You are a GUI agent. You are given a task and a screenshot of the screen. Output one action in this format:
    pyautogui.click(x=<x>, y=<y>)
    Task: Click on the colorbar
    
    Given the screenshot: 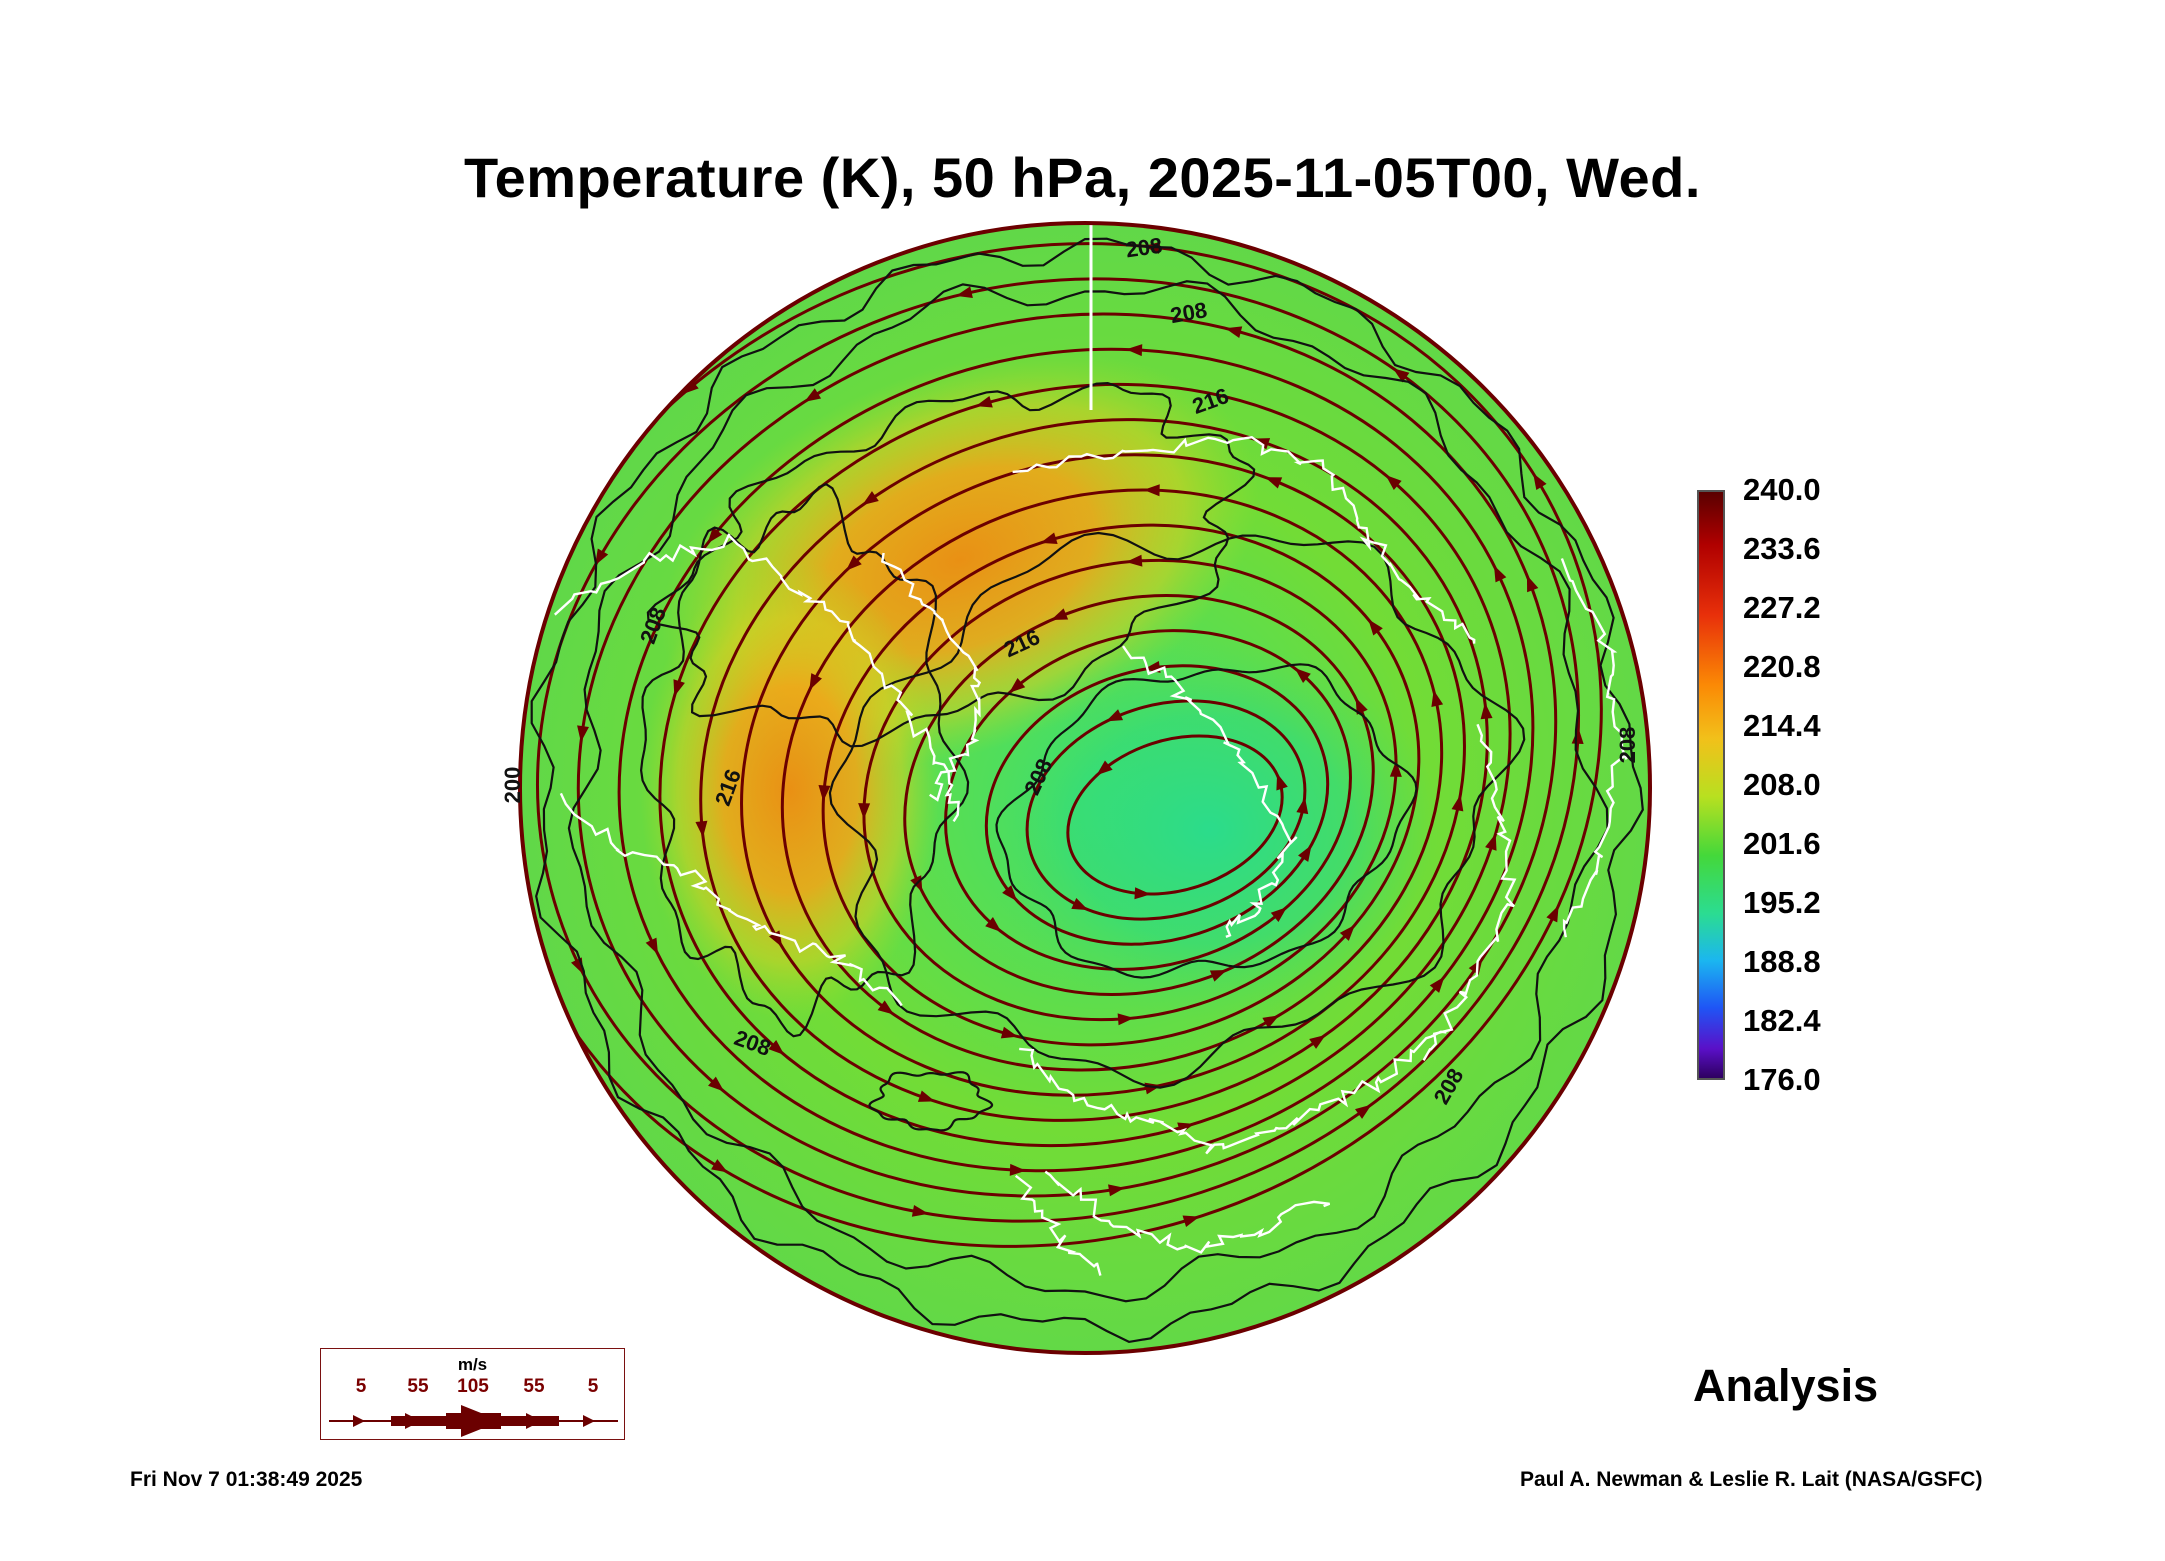 What is the action you would take?
    pyautogui.click(x=1711, y=785)
    